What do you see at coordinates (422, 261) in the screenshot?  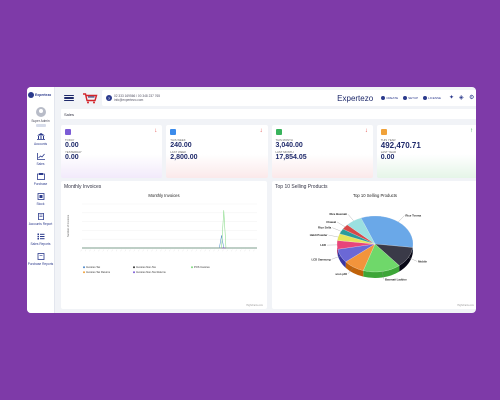 I see `pie-label: Mobile` at bounding box center [422, 261].